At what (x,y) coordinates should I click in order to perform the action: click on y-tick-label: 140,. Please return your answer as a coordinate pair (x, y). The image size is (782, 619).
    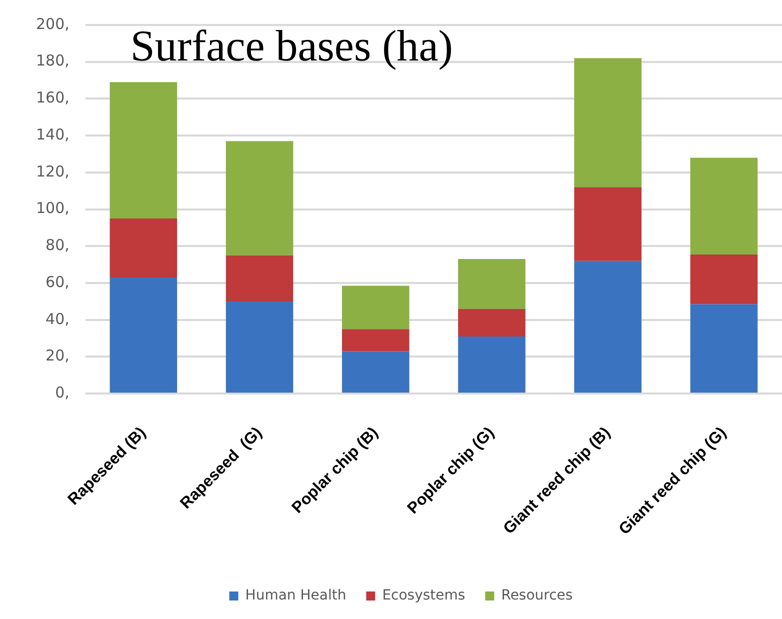
    Looking at the image, I should click on (53, 134).